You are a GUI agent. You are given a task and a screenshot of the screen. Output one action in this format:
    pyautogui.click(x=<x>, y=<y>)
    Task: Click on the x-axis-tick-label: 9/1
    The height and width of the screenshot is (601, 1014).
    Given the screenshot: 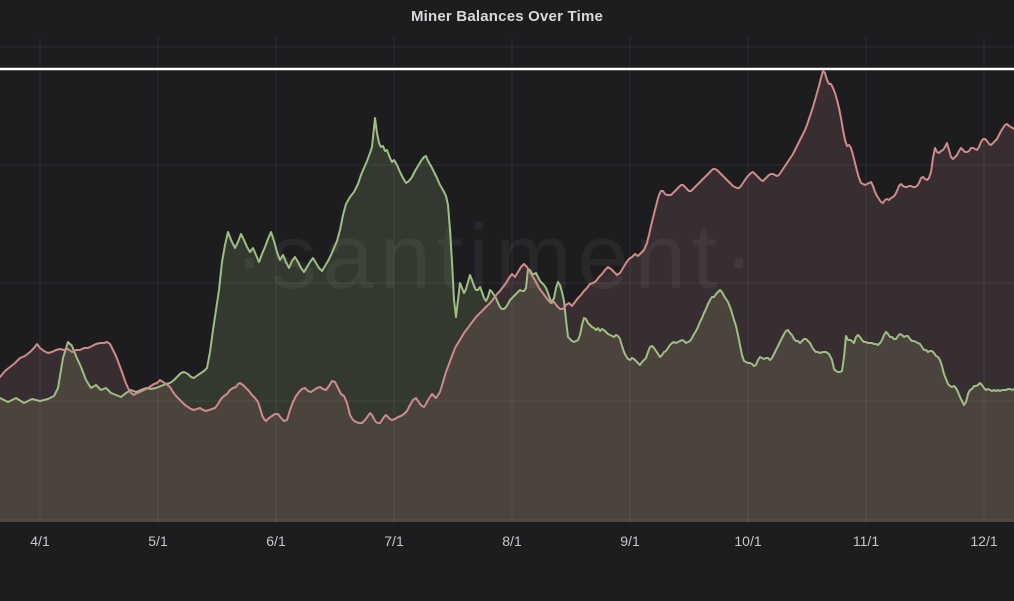 What is the action you would take?
    pyautogui.click(x=630, y=541)
    